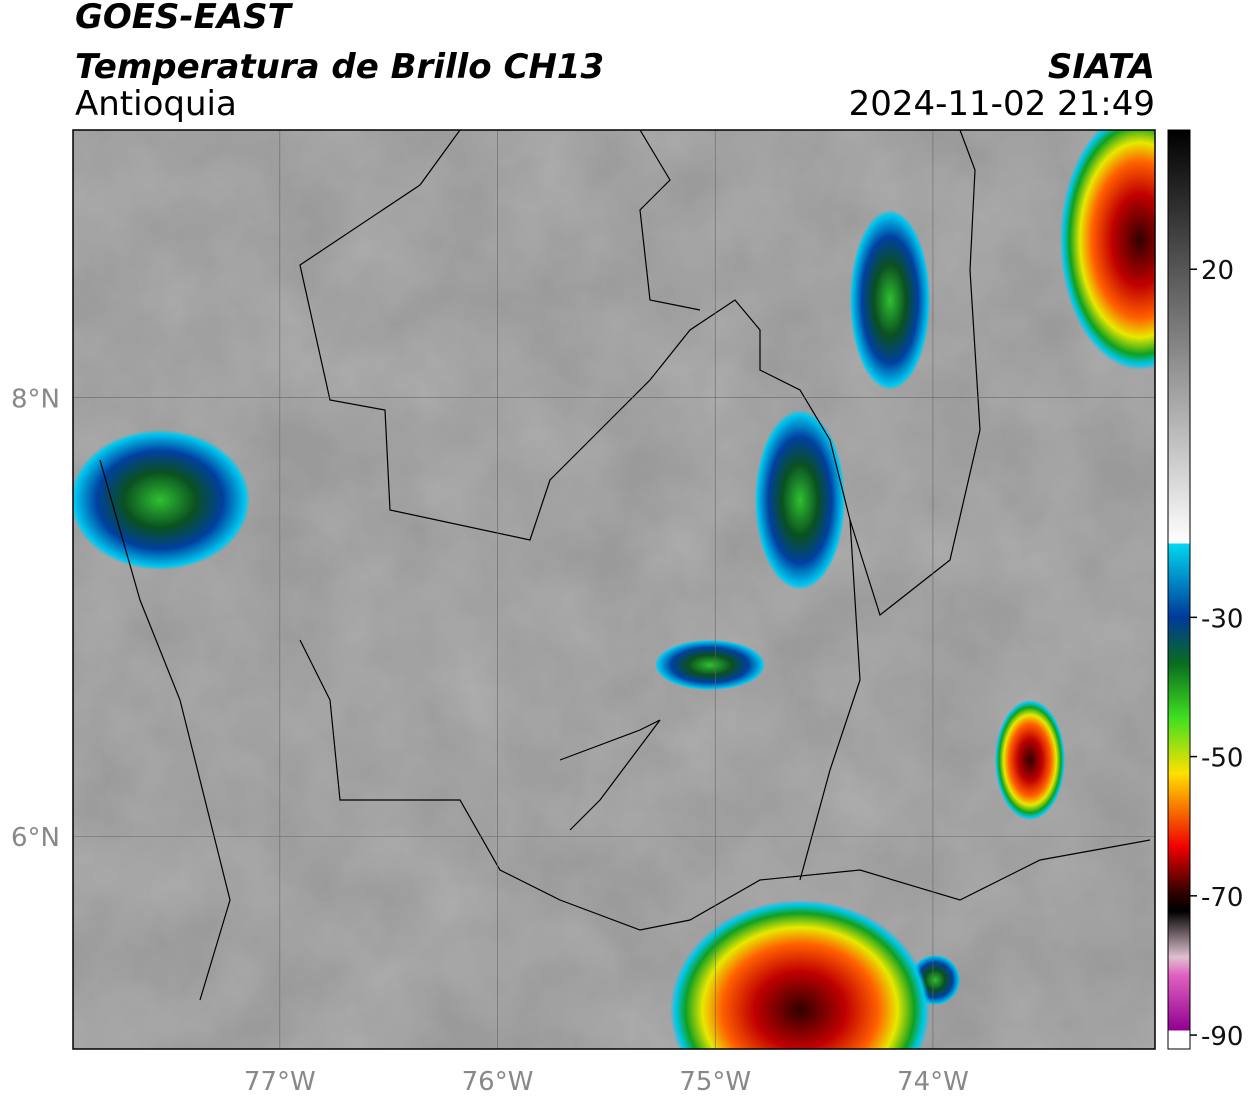 This screenshot has width=1252, height=1103. I want to click on region: Antioquia, so click(156, 104).